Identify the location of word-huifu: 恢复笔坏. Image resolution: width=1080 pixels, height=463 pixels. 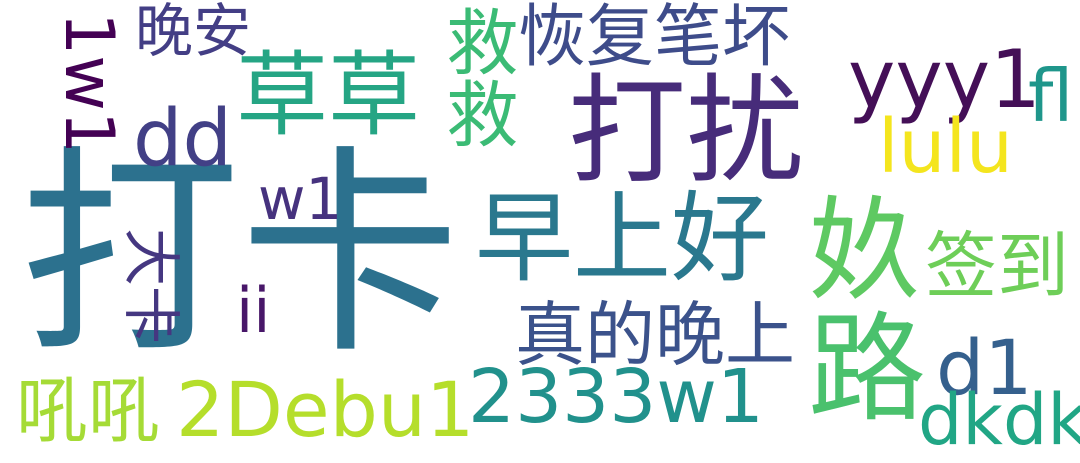
(654, 38).